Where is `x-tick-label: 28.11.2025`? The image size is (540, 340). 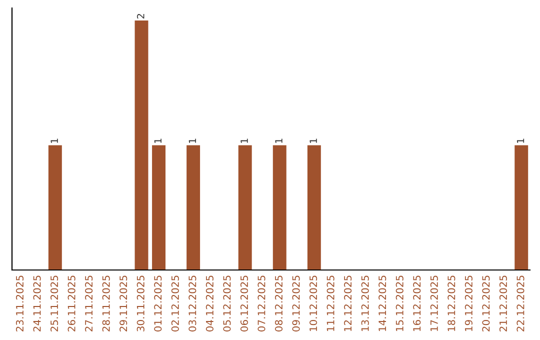 x-tick-label: 28.11.2025 is located at coordinates (106, 304).